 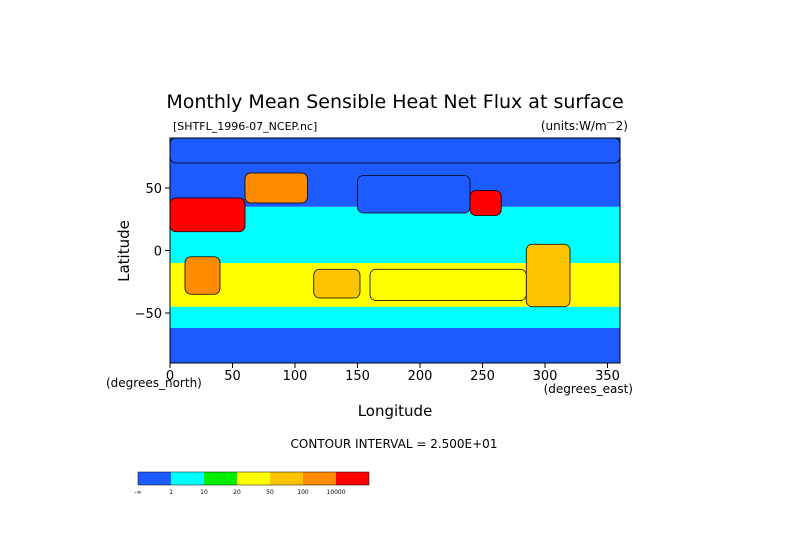 I want to click on y-ticks: 50 0 −50, so click(x=152, y=252).